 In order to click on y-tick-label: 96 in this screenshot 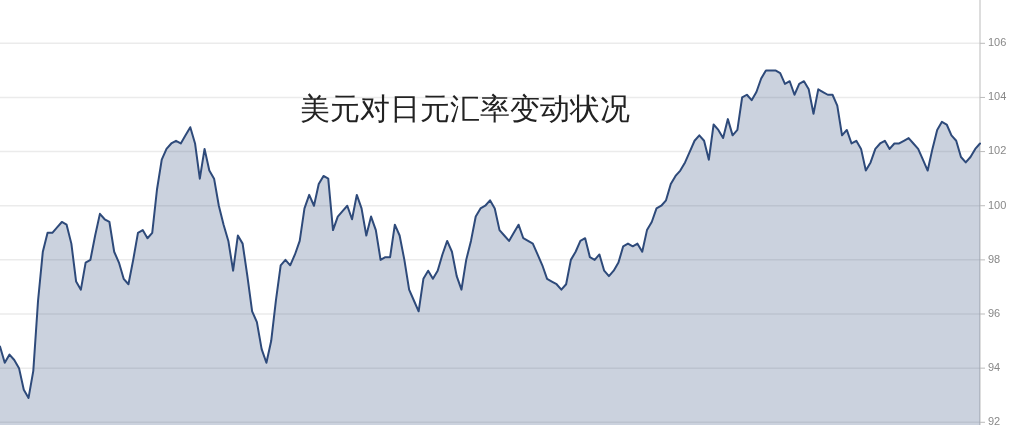, I will do `click(994, 312)`.